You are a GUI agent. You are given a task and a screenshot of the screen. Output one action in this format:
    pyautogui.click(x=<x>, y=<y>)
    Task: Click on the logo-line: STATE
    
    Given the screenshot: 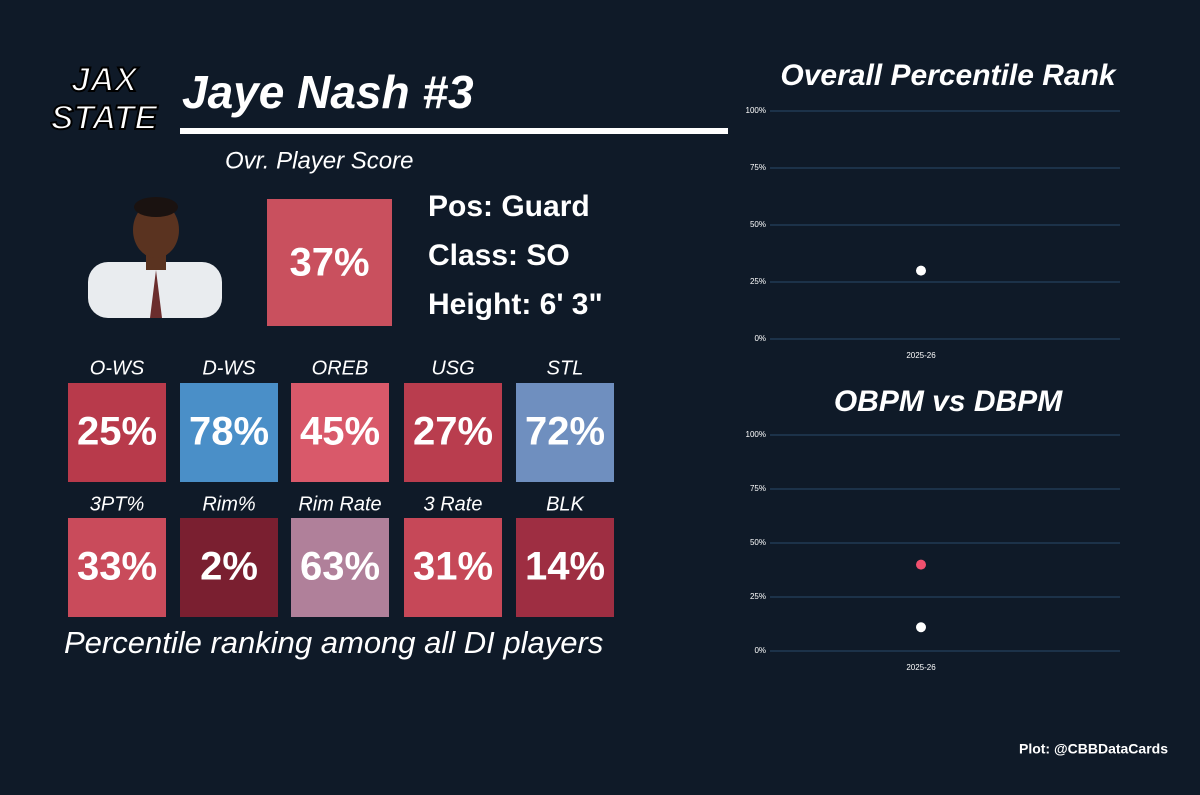 What is the action you would take?
    pyautogui.click(x=105, y=118)
    